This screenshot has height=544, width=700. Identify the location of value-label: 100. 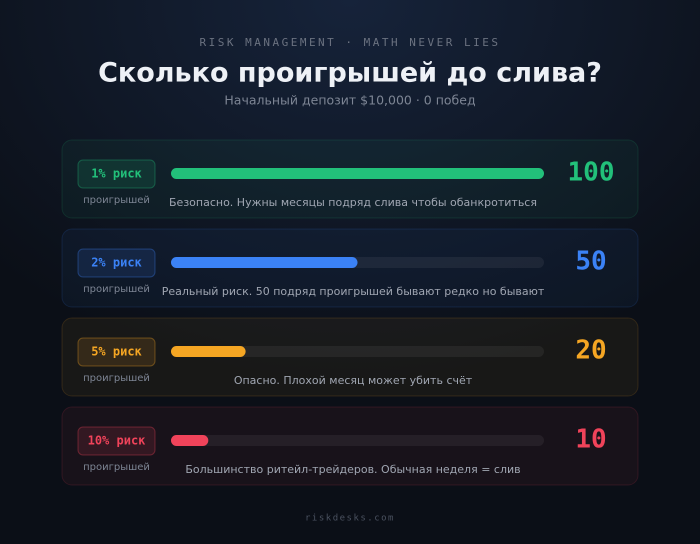
(591, 173).